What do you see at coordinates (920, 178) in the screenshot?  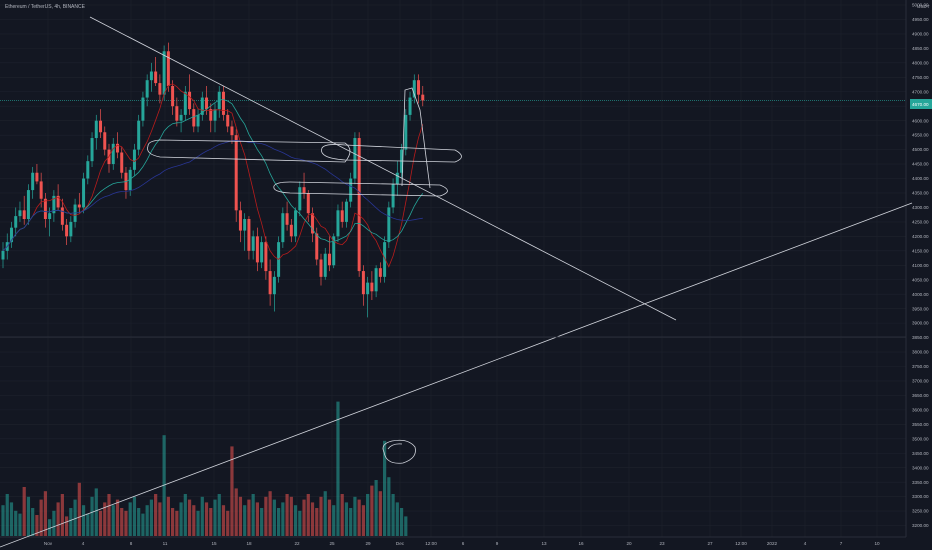 I see `price-tick-label: 4400.00` at bounding box center [920, 178].